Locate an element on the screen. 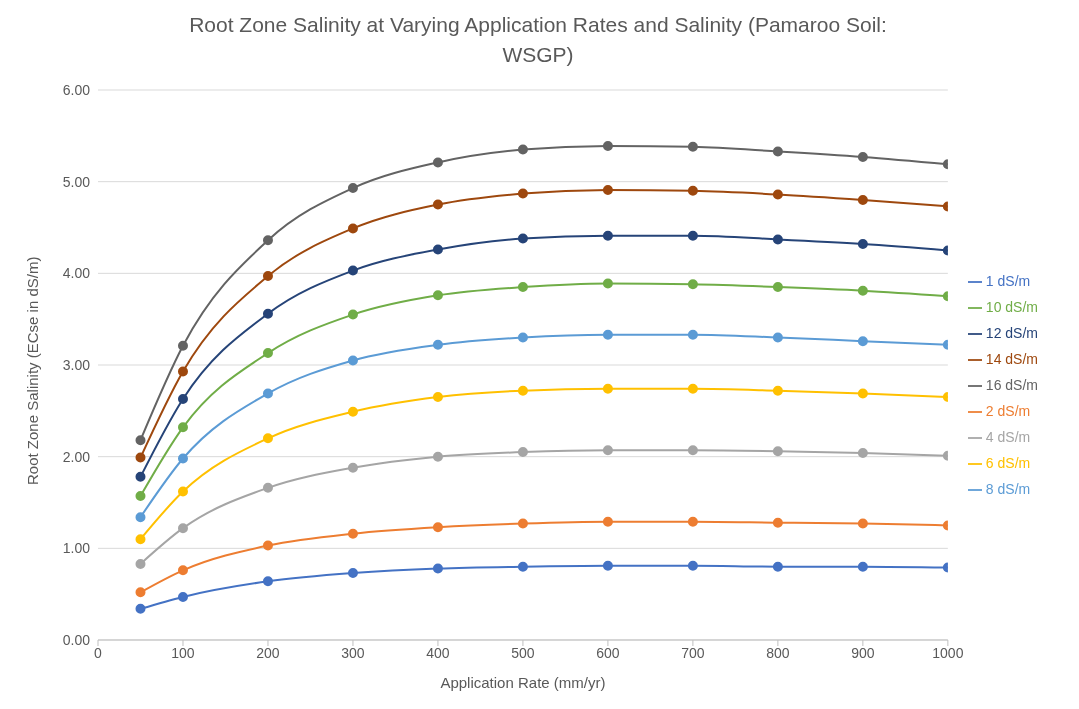 The width and height of the screenshot is (1079, 709). legend-label: 6 dS/m is located at coordinates (1008, 463).